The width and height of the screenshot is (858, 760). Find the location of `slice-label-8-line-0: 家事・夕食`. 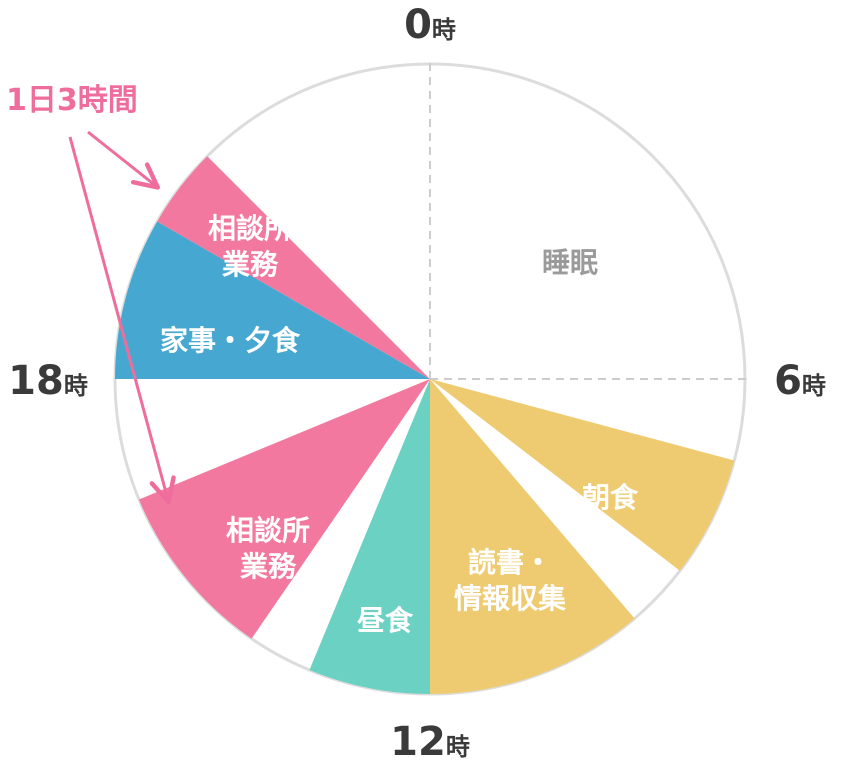

slice-label-8-line-0: 家事・夕食 is located at coordinates (230, 340).